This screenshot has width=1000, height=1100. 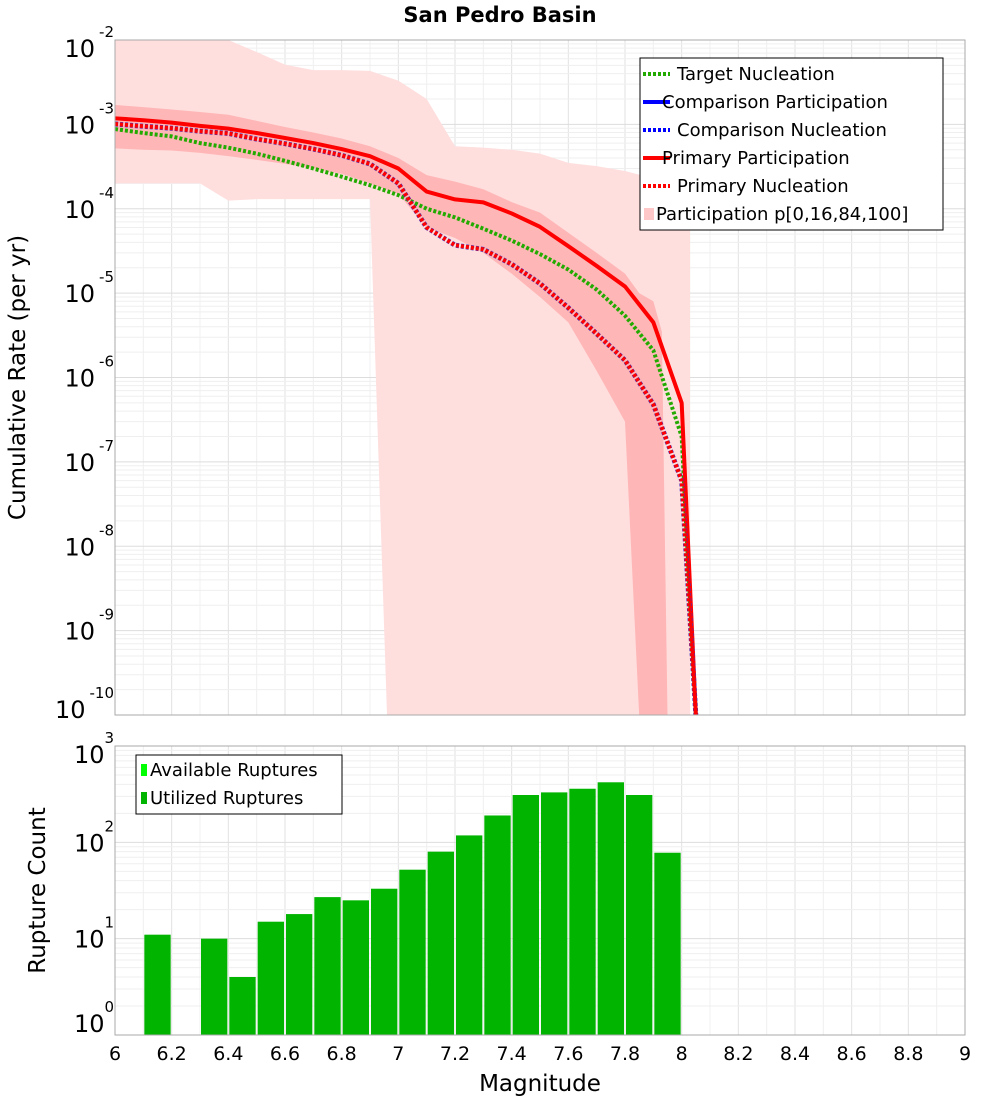 I want to click on rate-y-tick-exponent: -8, so click(x=106, y=530).